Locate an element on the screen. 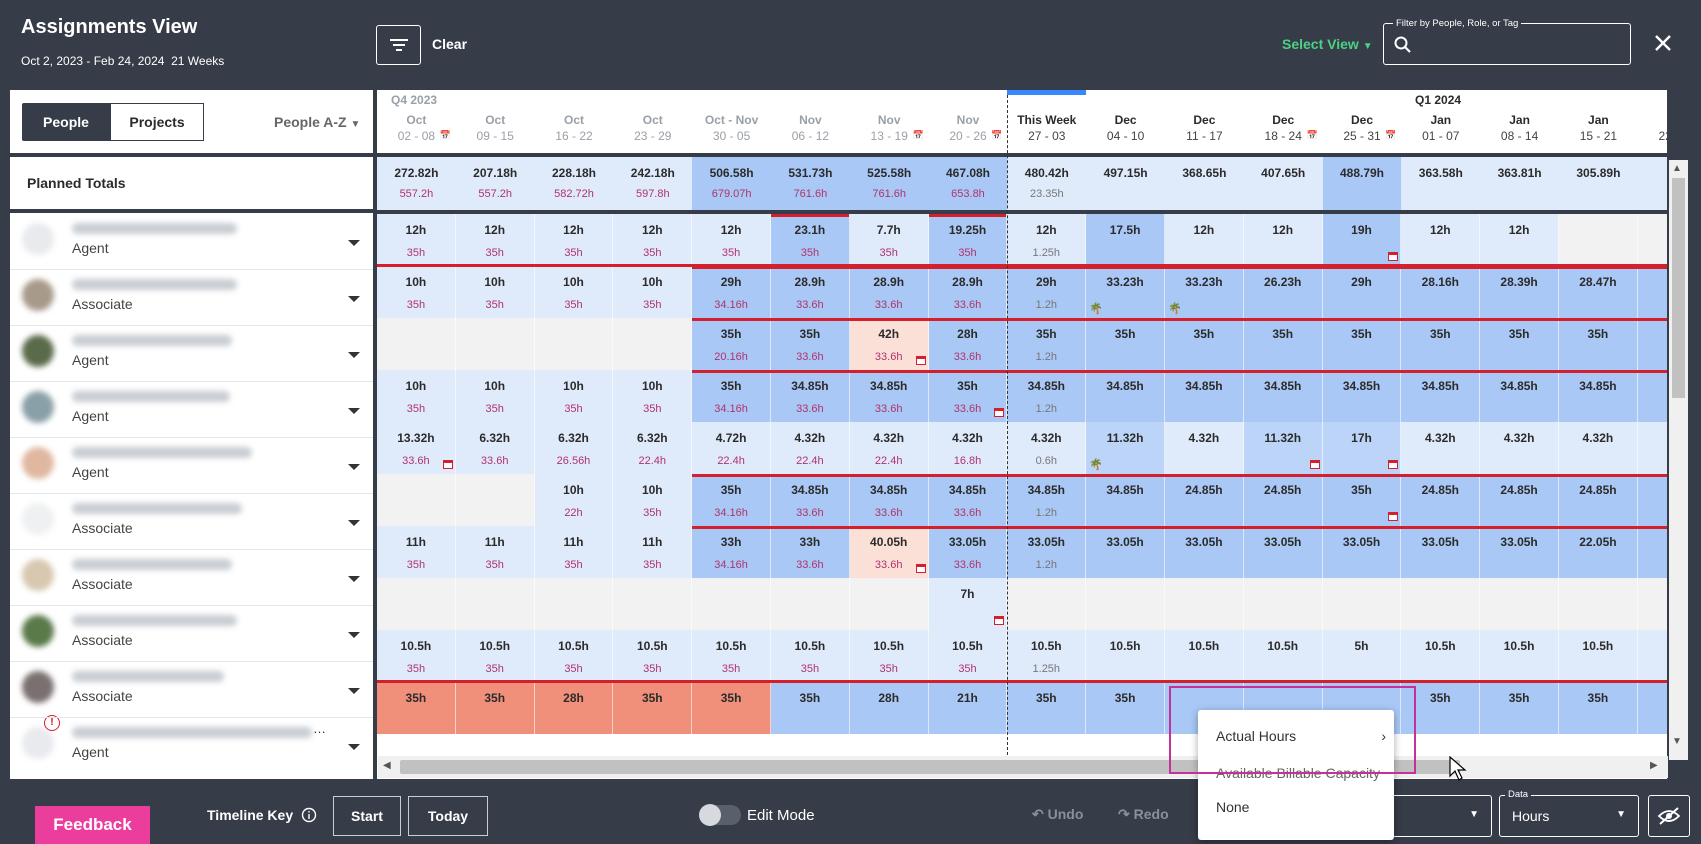 The width and height of the screenshot is (1701, 844). timeline-key: Timeline Key is located at coordinates (262, 815).